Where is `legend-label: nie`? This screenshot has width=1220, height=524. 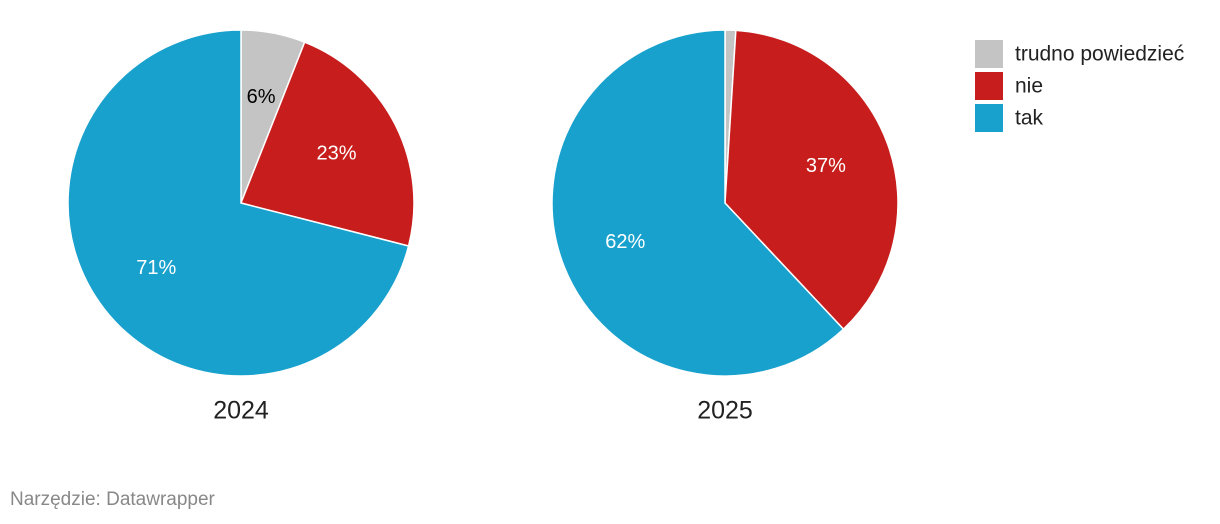
legend-label: nie is located at coordinates (1029, 86).